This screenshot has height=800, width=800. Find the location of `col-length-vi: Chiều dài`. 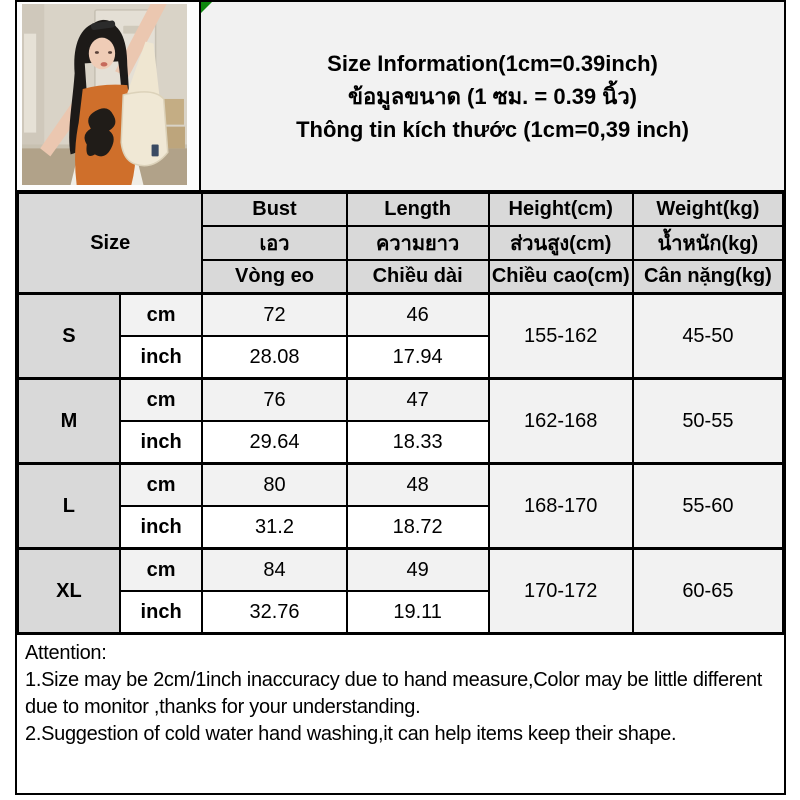

col-length-vi: Chiều dài is located at coordinates (417, 277).